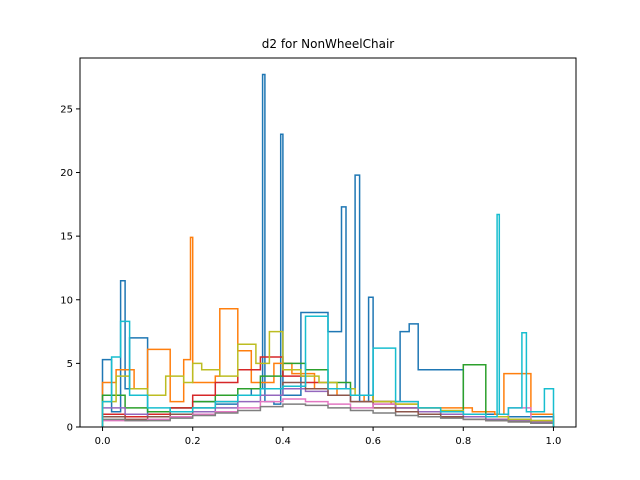 This screenshot has height=480, width=640. What do you see at coordinates (70, 269) in the screenshot?
I see `y-axis: 0 5 10 15 20 25` at bounding box center [70, 269].